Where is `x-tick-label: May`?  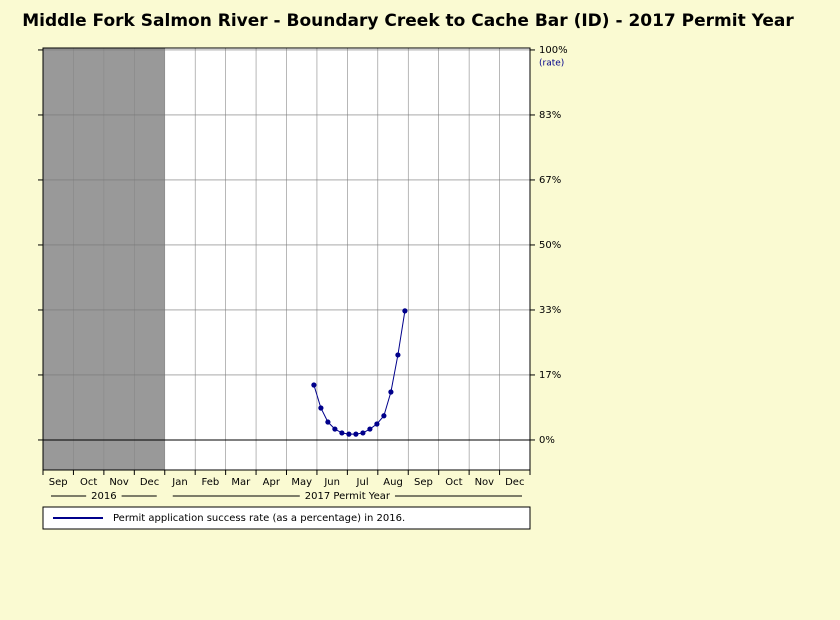 x-tick-label: May is located at coordinates (301, 482).